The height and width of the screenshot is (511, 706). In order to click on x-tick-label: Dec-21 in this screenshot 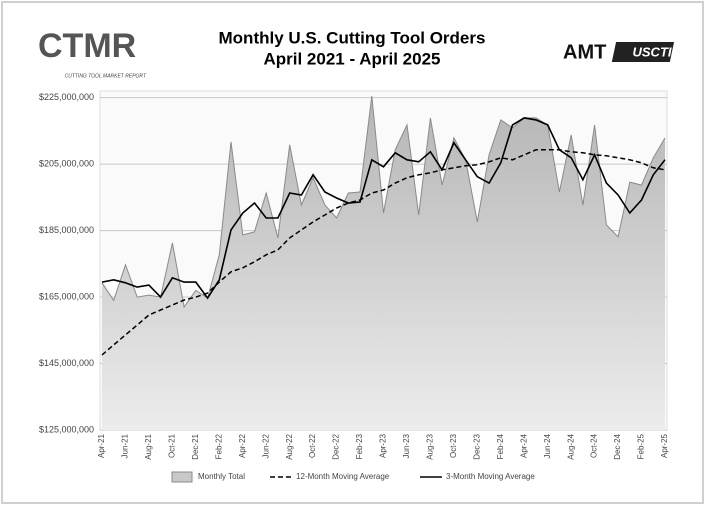, I will do `click(195, 446)`.